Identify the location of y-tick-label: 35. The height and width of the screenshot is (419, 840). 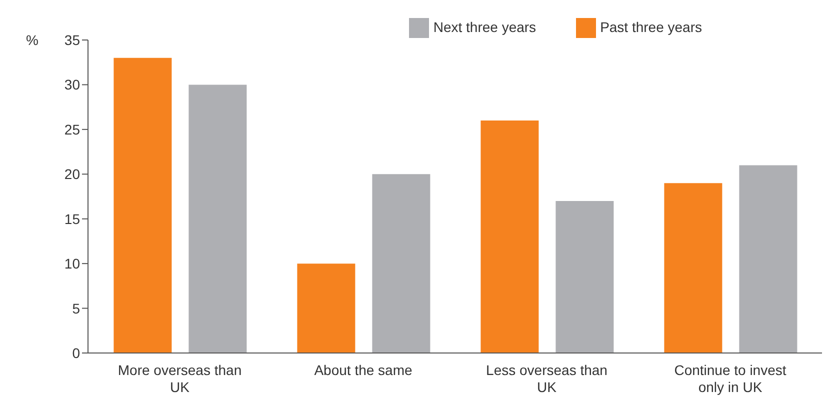
(72, 40).